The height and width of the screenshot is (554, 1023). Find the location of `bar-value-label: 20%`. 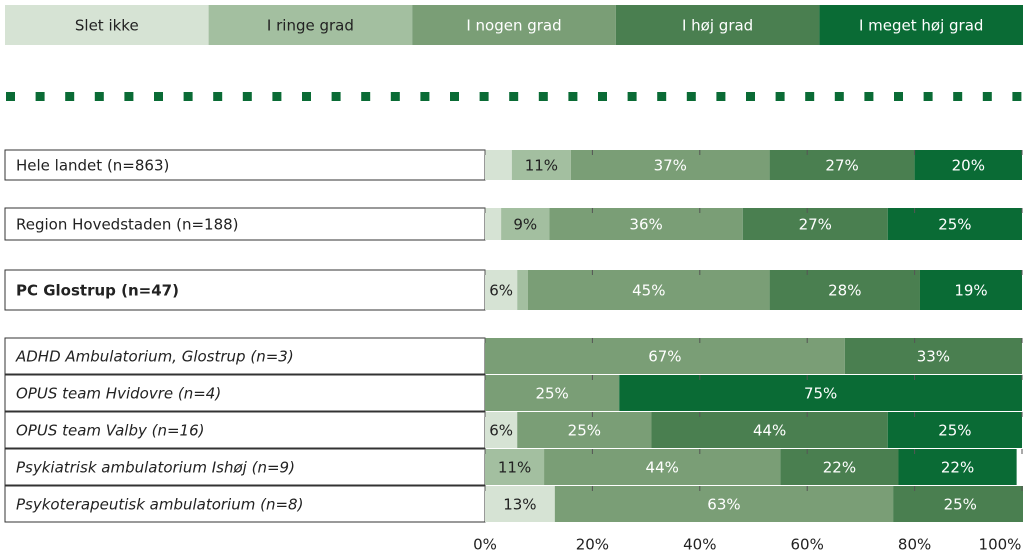

bar-value-label: 20% is located at coordinates (968, 166).